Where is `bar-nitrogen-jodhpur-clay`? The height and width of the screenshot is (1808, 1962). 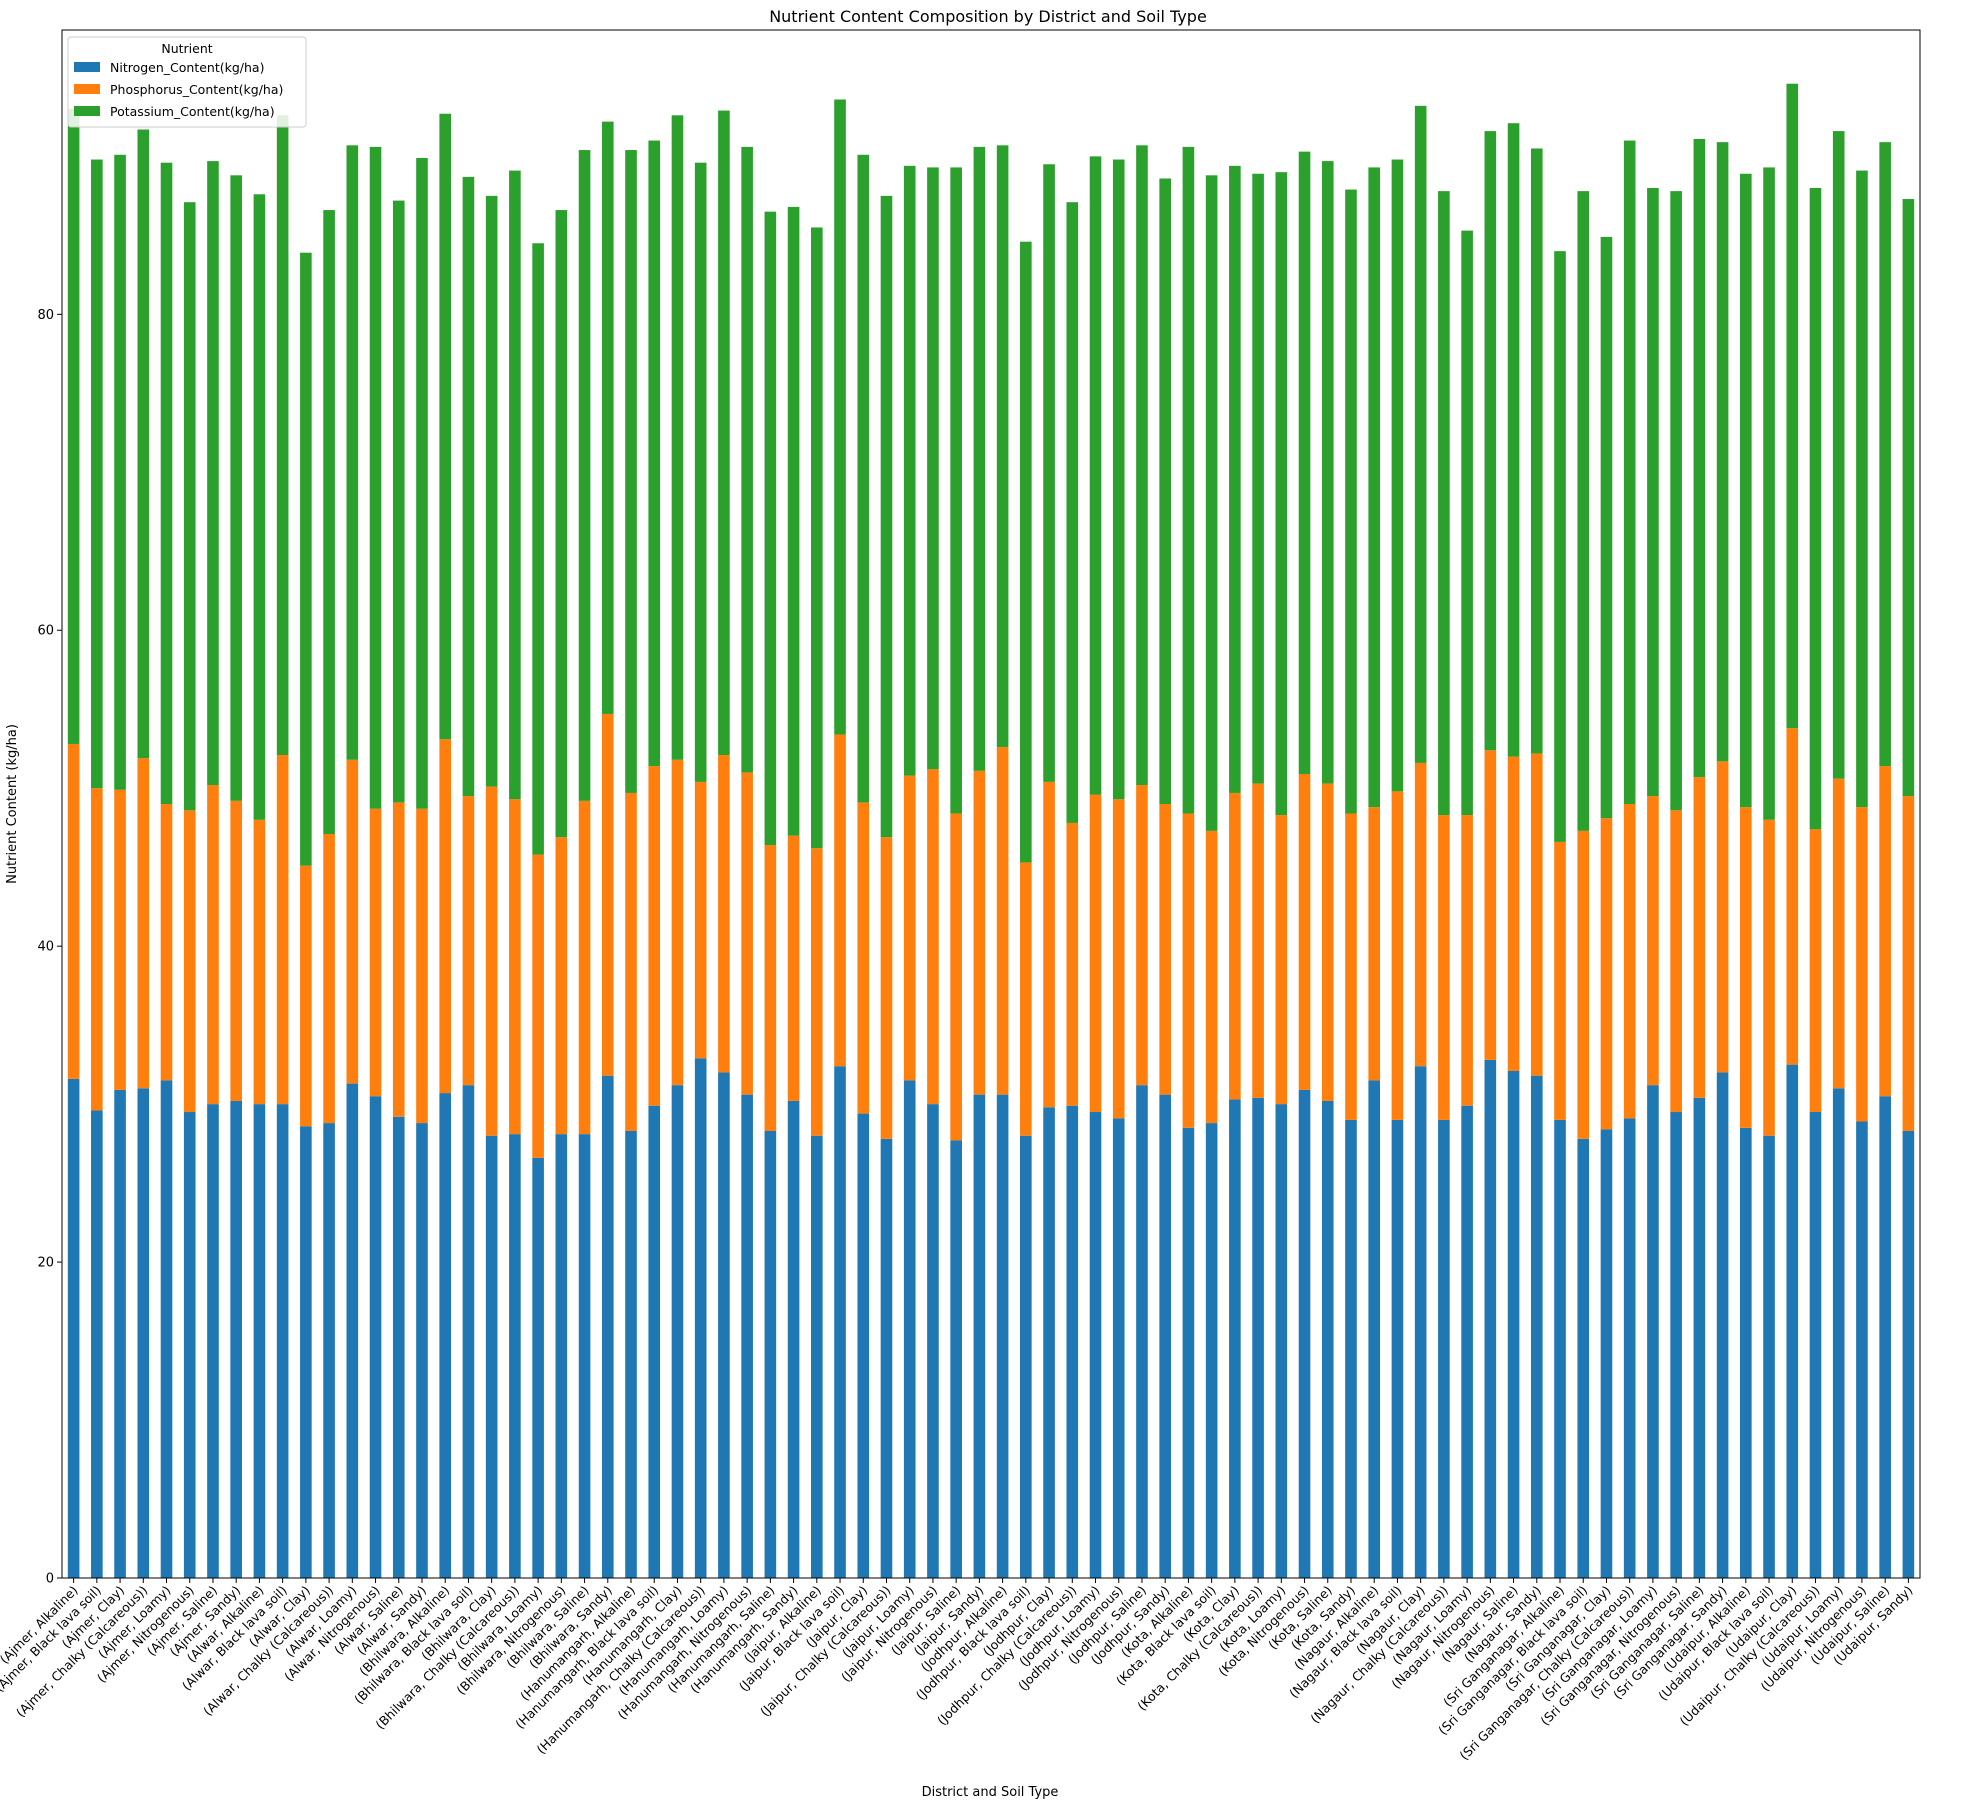 bar-nitrogen-jodhpur-clay is located at coordinates (1049, 1342).